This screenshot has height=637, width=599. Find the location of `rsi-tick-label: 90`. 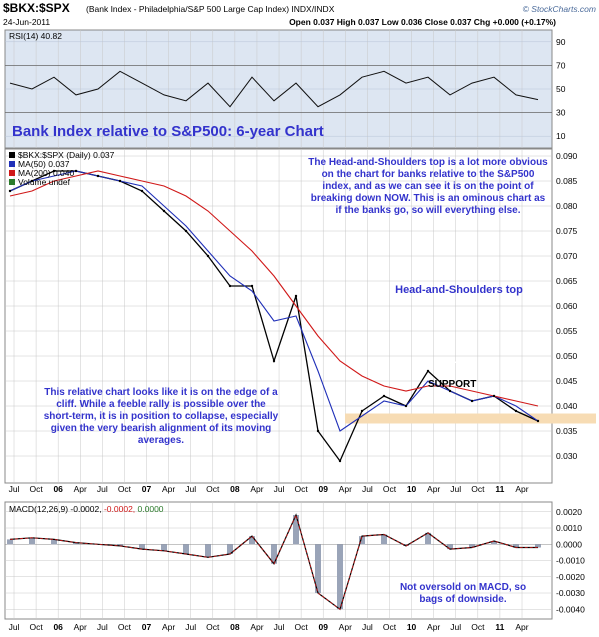

rsi-tick-label: 90 is located at coordinates (561, 42).